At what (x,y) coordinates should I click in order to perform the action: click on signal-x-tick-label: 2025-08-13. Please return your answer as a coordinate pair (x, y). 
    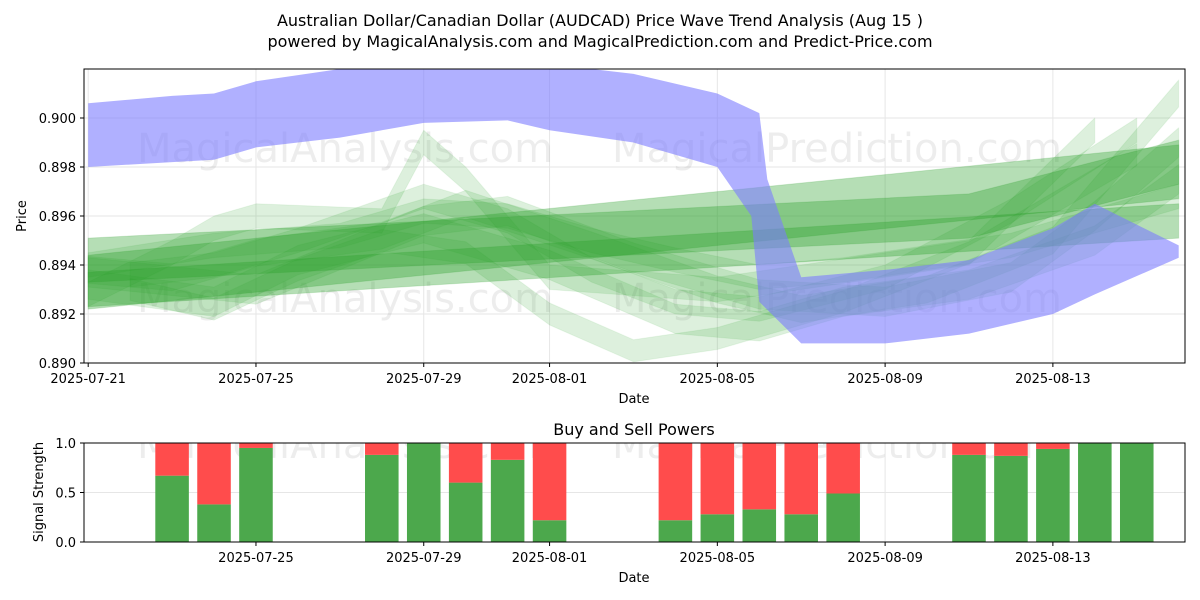
    Looking at the image, I should click on (1053, 558).